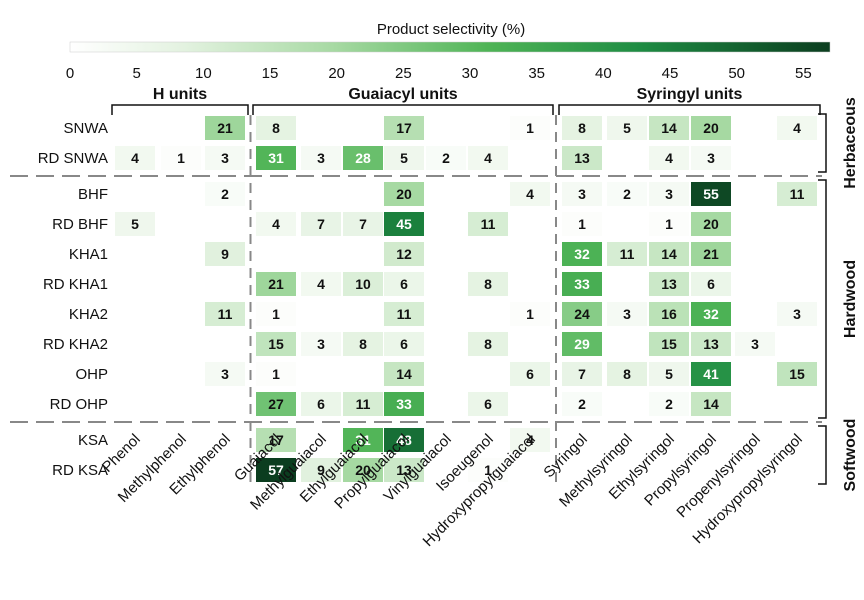  What do you see at coordinates (451, 29) in the screenshot?
I see `colorbar-title: Product selectivity (%)` at bounding box center [451, 29].